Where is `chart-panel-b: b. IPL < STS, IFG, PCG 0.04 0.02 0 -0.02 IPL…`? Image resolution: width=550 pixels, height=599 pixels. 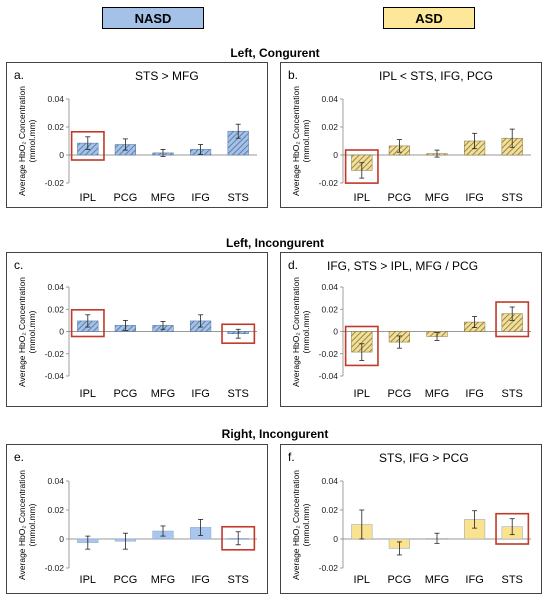 chart-panel-b: b. IPL < STS, IFG, PCG 0.04 0.02 0 -0.02 IPL… is located at coordinates (411, 135).